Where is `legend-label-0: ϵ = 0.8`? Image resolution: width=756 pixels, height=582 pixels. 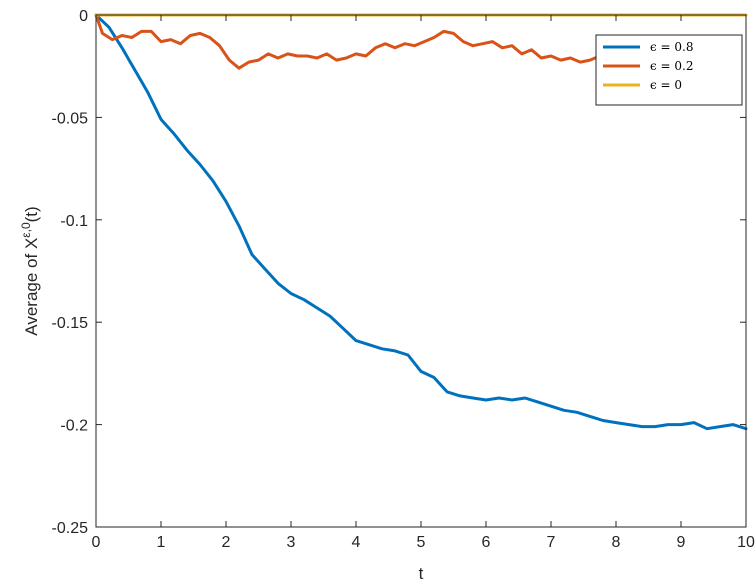 legend-label-0: ϵ = 0.8 is located at coordinates (672, 47).